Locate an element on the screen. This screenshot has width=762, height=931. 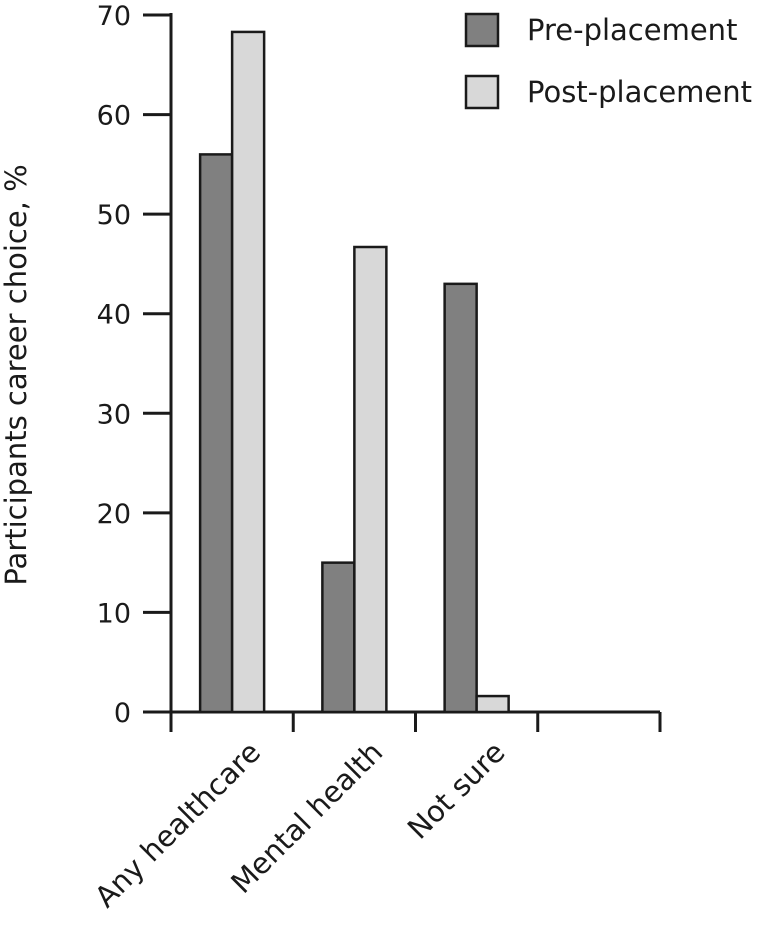
y-tick-label: 60 is located at coordinates (114, 116).